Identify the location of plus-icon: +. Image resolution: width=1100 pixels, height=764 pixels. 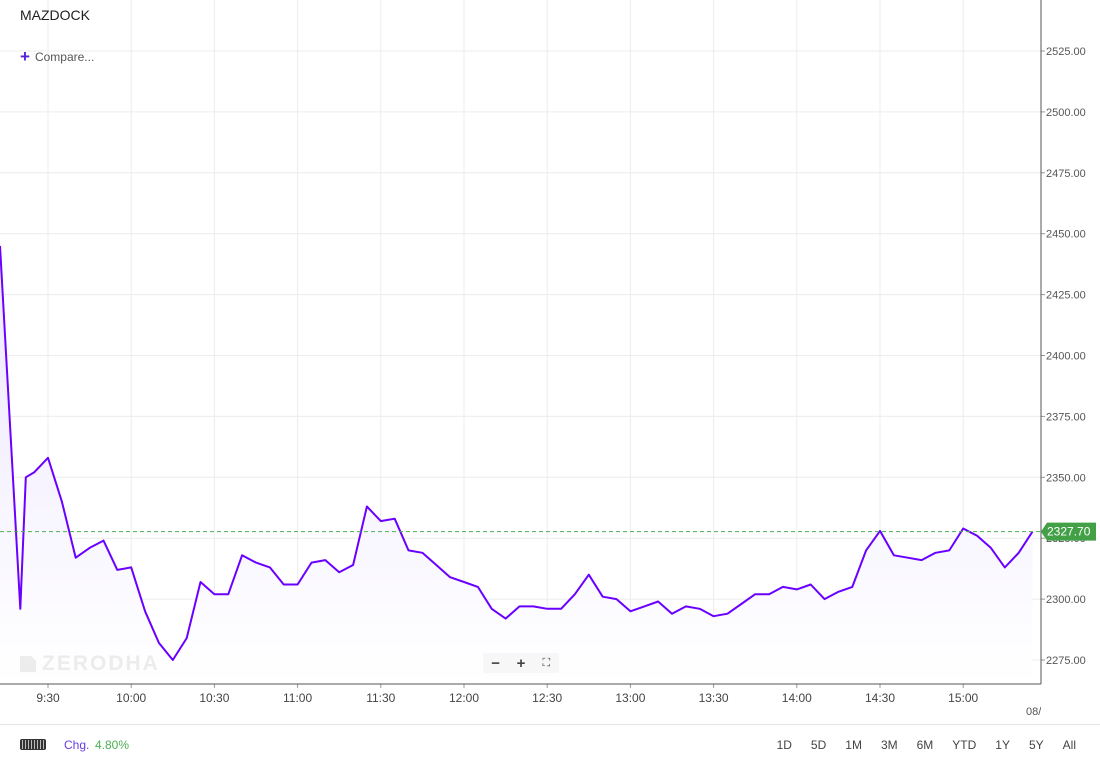
(25, 56).